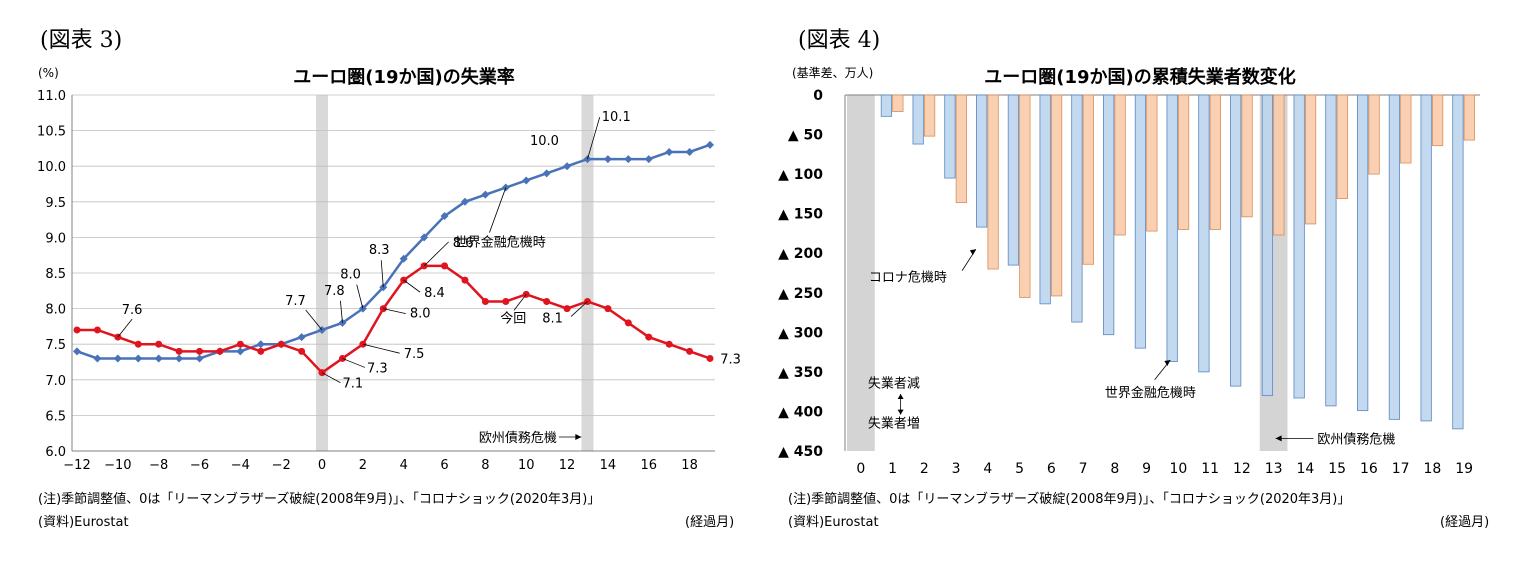 Image resolution: width=1517 pixels, height=562 pixels. What do you see at coordinates (55, 416) in the screenshot?
I see `y-tick-label: 6.5` at bounding box center [55, 416].